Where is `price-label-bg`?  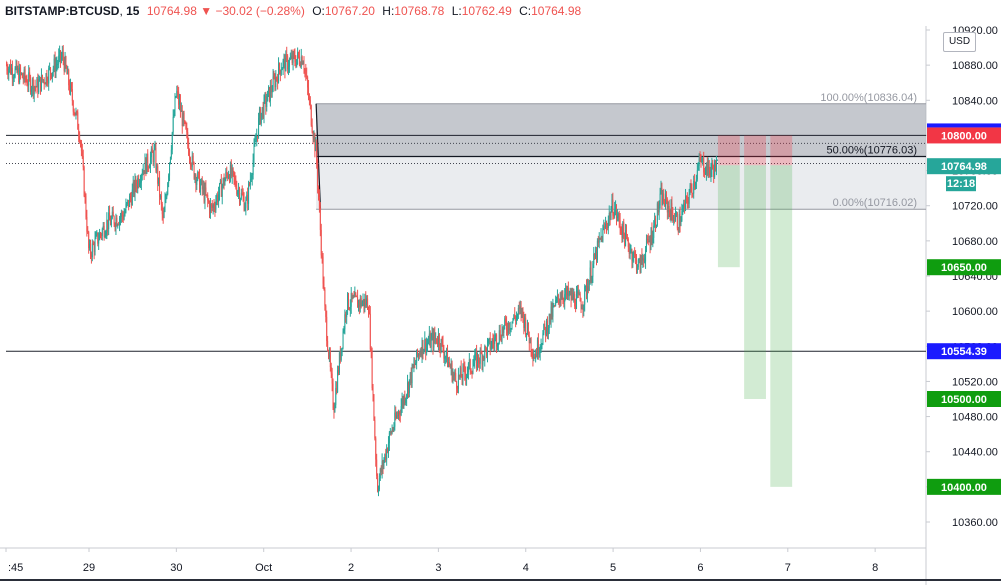 price-label-bg is located at coordinates (964, 166).